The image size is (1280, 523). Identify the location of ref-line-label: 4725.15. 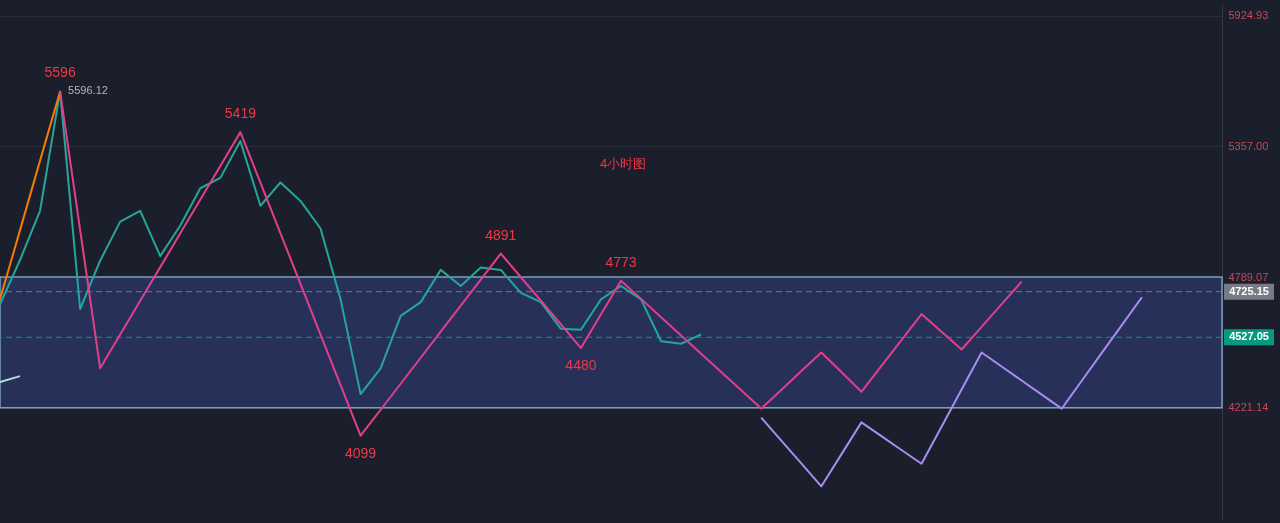
(1249, 290).